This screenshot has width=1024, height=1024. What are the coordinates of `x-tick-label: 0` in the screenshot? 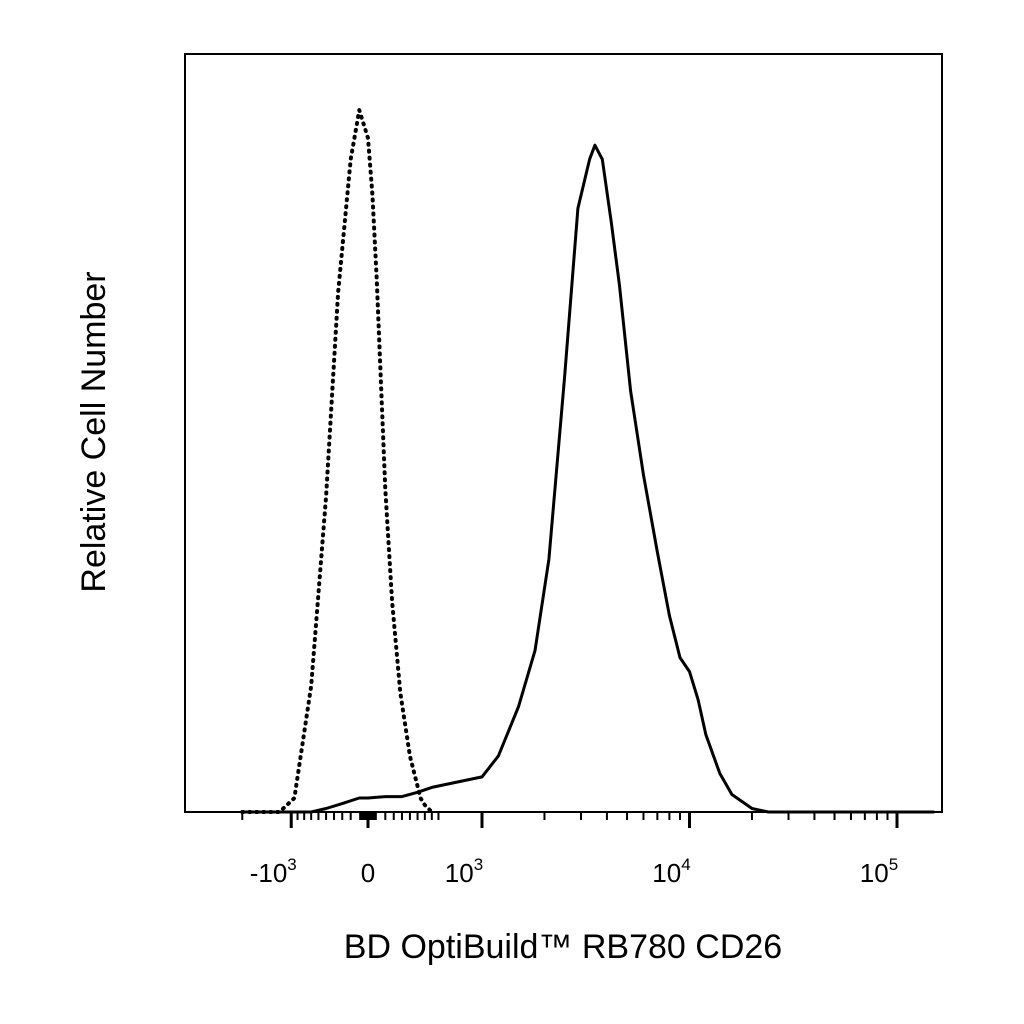 It's located at (368, 873).